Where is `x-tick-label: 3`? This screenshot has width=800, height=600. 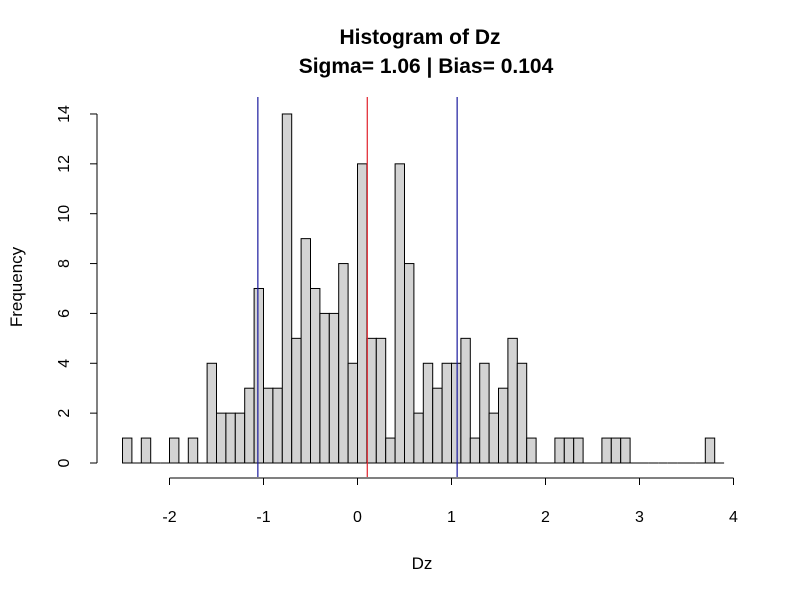
x-tick-label: 3 is located at coordinates (639, 517).